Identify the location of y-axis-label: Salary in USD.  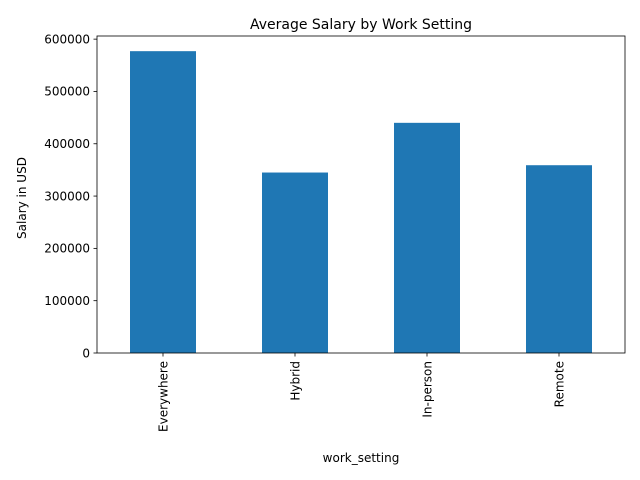
(22, 198).